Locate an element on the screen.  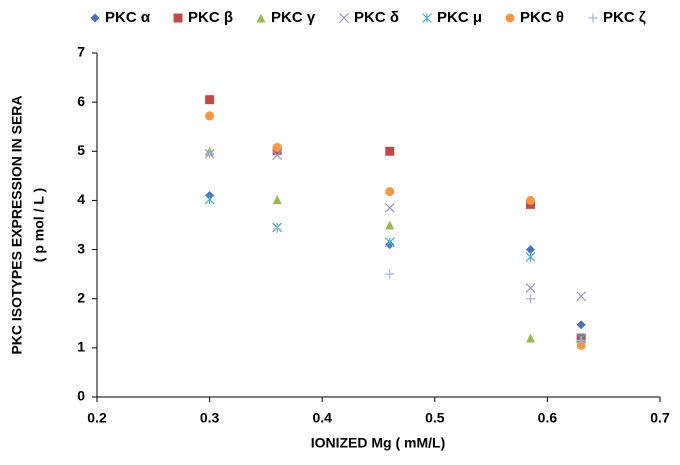
y-tick-label: 2 is located at coordinates (81, 297).